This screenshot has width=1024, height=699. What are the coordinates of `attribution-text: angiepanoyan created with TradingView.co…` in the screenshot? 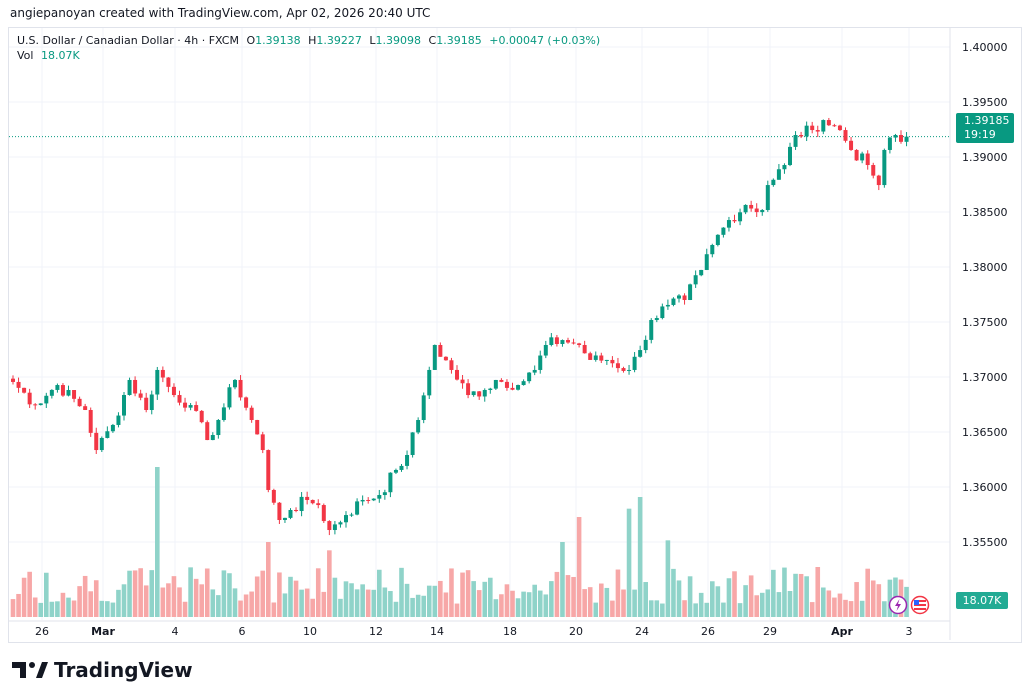 It's located at (220, 13).